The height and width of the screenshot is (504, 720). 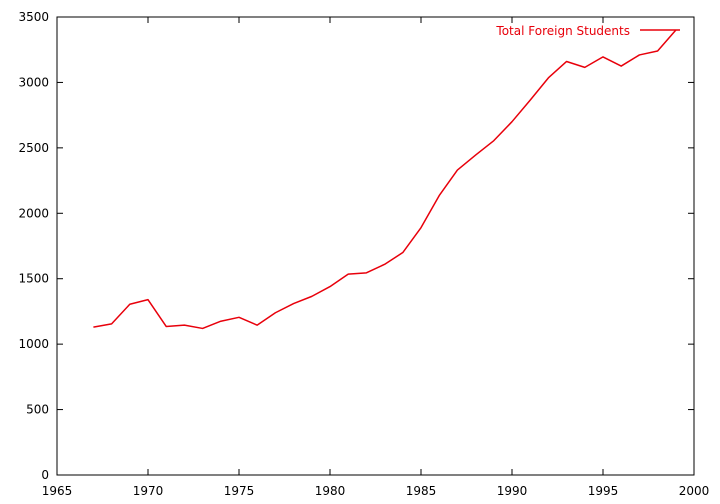 What do you see at coordinates (37, 410) in the screenshot?
I see `y-tick-label: 500` at bounding box center [37, 410].